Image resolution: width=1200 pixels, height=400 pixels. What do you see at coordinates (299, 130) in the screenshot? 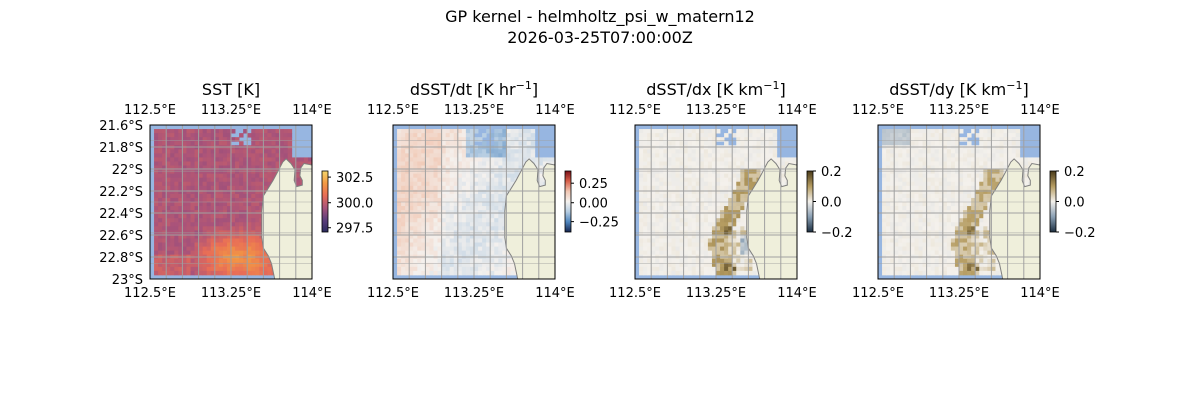
I see `bay-water` at bounding box center [299, 130].